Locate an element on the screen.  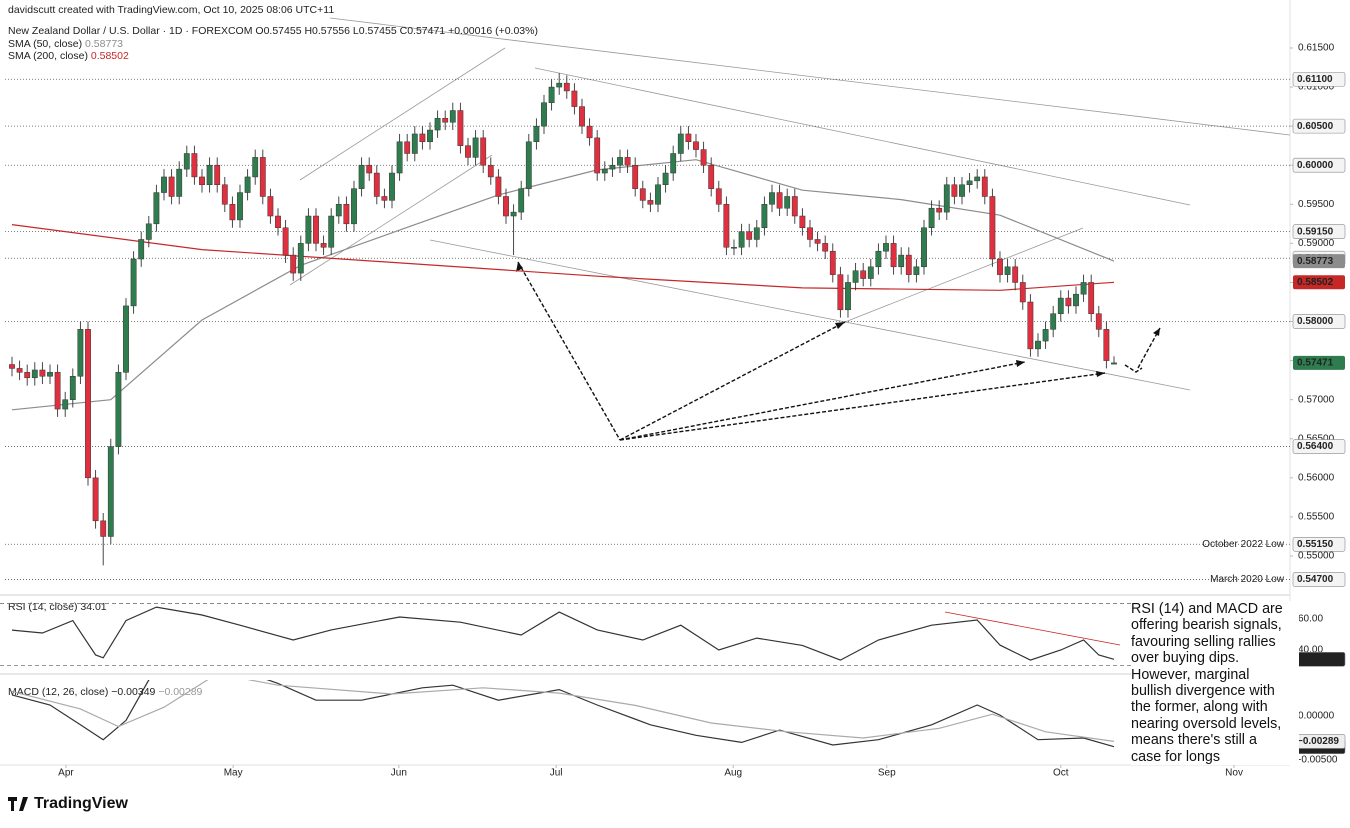
y-tick-label: -0.00500 is located at coordinates (1318, 760).